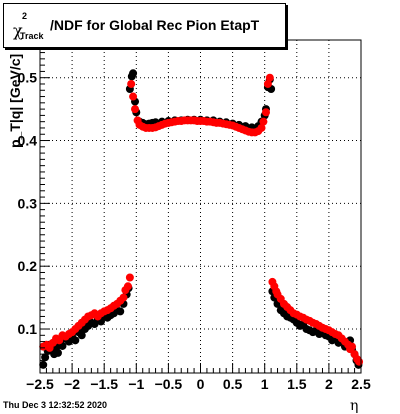  Describe the element at coordinates (28, 266) in the screenshot. I see `y-tick-label: 0.2` at that location.